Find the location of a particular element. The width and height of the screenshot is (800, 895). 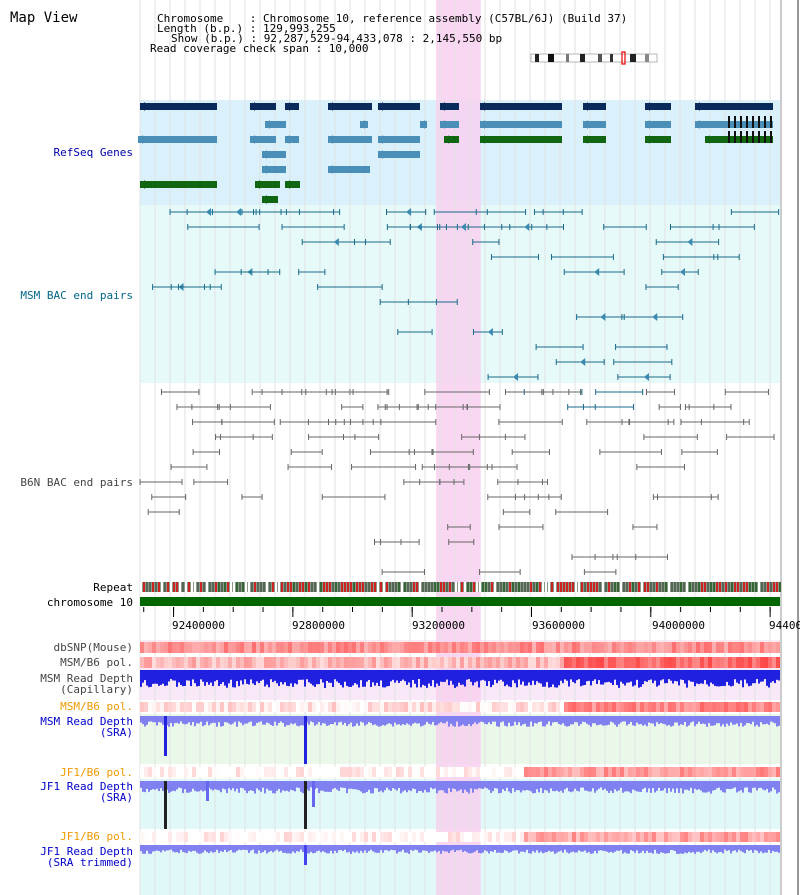

track-label-msm-pol: MSM/B6 pol. is located at coordinates (96, 662).